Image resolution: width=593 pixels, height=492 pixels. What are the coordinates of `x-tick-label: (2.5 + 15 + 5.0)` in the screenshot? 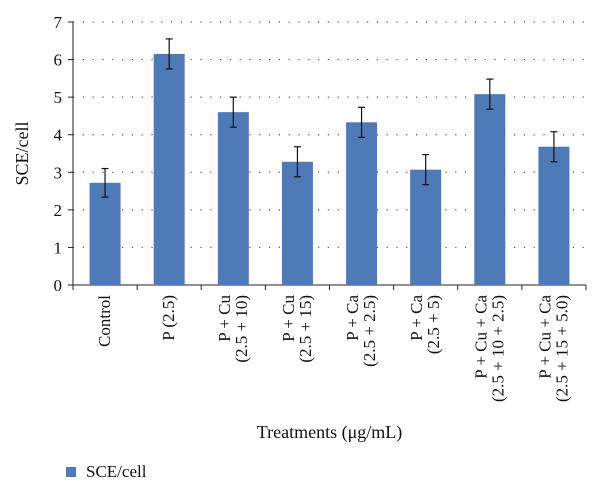 It's located at (561, 348).